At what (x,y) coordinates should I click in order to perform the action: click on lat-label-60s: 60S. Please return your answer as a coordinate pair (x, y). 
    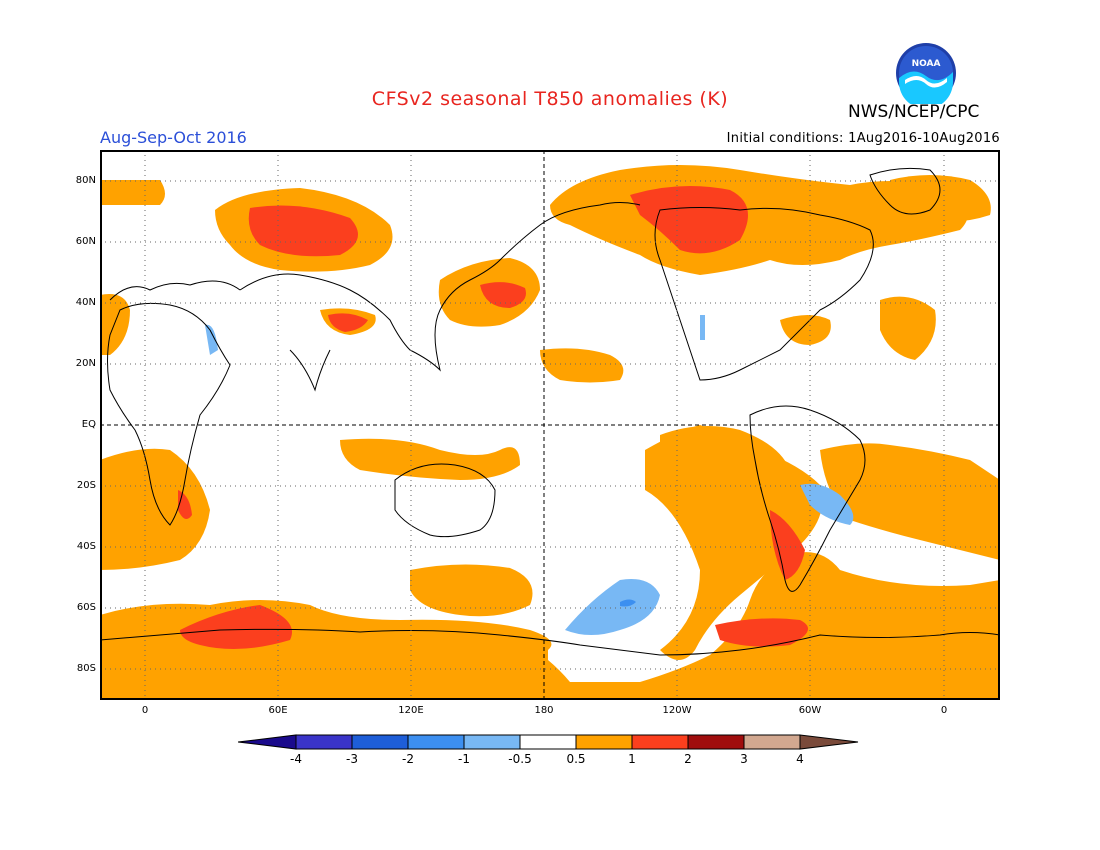
    Looking at the image, I should click on (86, 607).